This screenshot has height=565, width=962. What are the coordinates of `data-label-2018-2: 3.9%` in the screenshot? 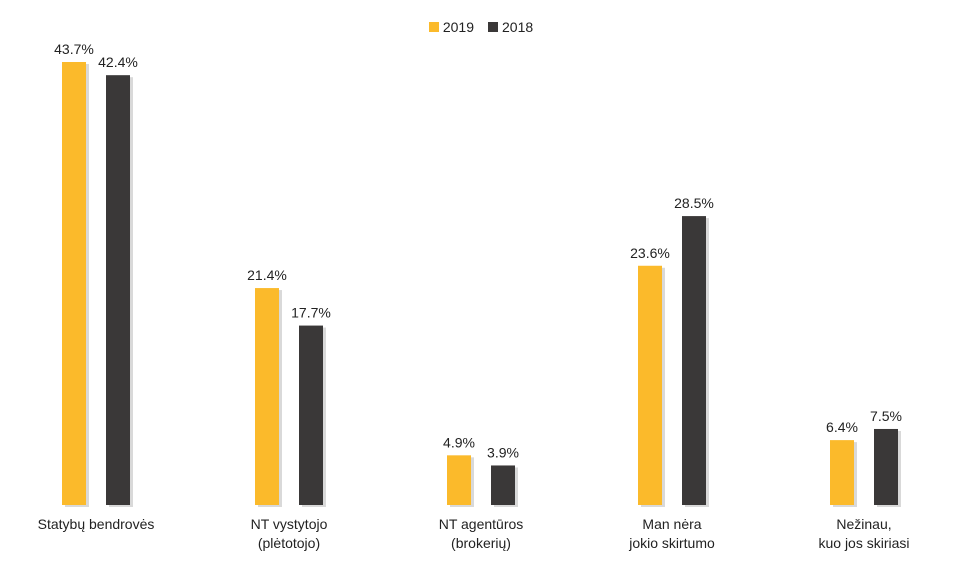 It's located at (503, 452).